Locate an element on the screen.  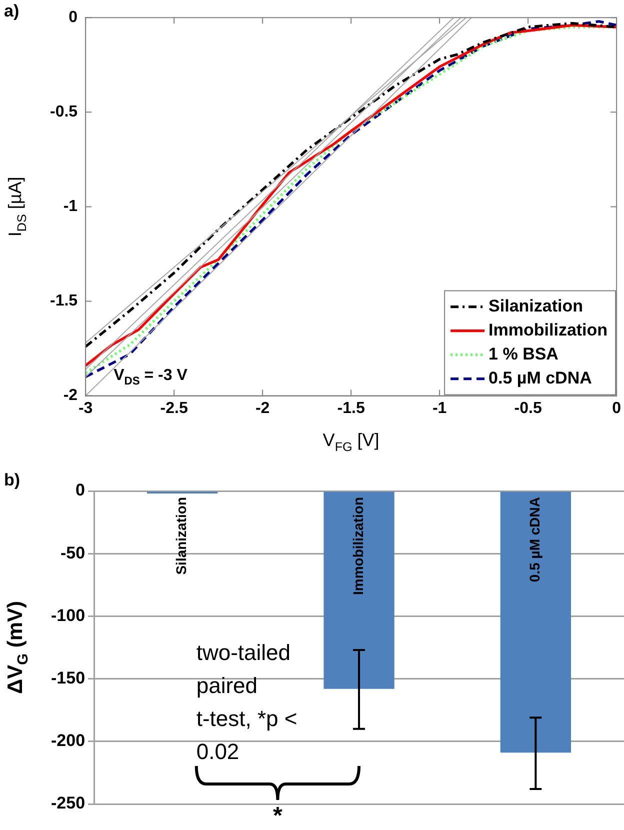
y-tick-label: -250 is located at coordinates (68, 803).